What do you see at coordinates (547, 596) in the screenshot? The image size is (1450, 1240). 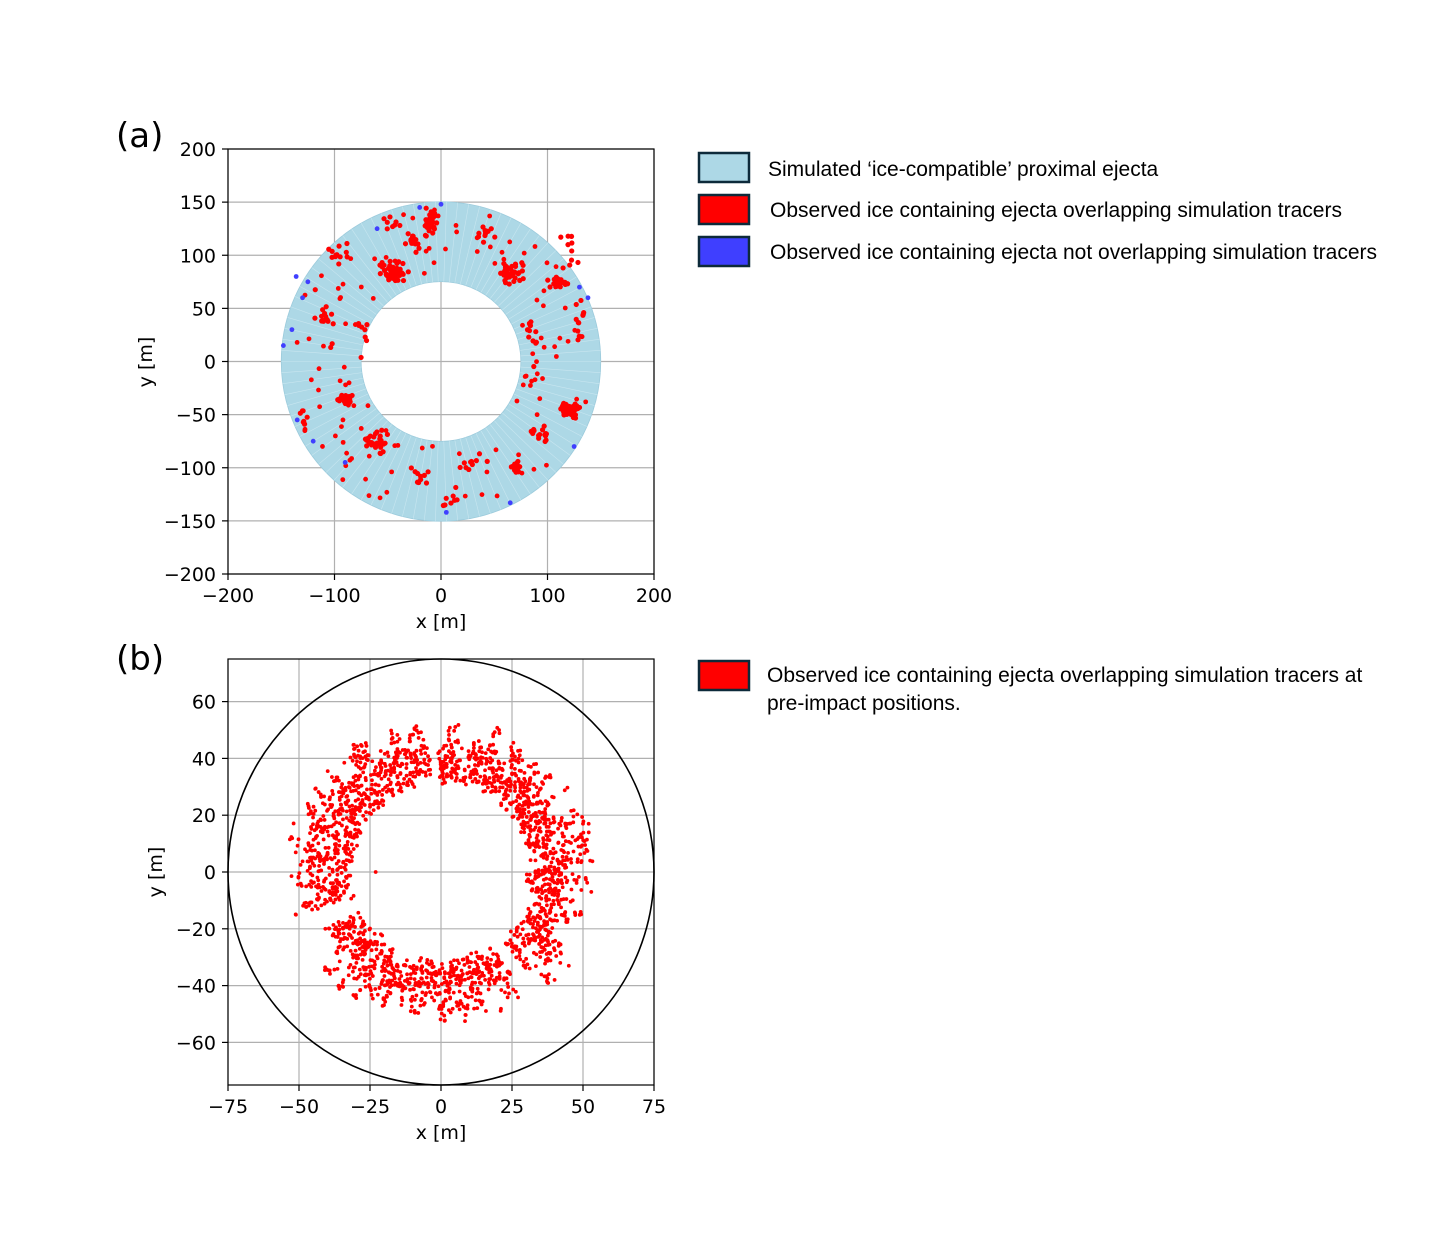 I see `panel-a-x-tick-label: 100` at bounding box center [547, 596].